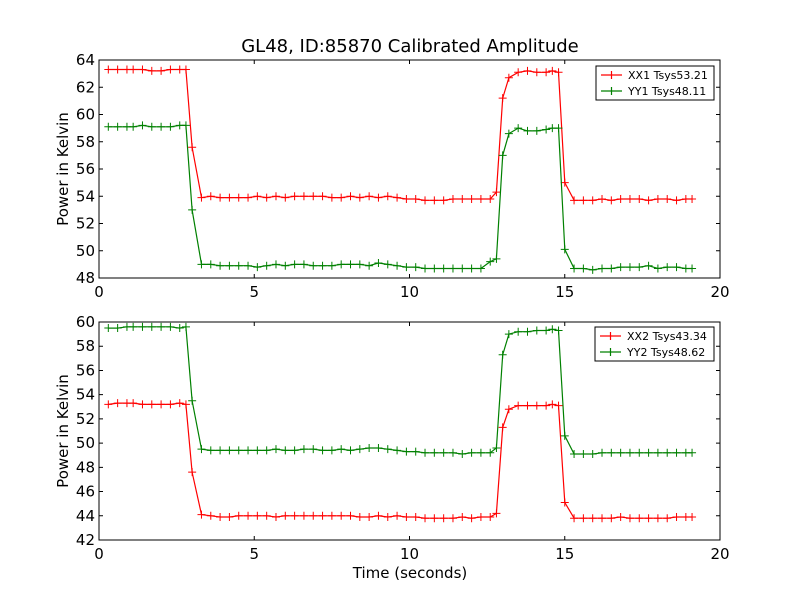 This screenshot has width=800, height=600. Describe the element at coordinates (99, 292) in the screenshot. I see `x-tick-label: 0` at that location.